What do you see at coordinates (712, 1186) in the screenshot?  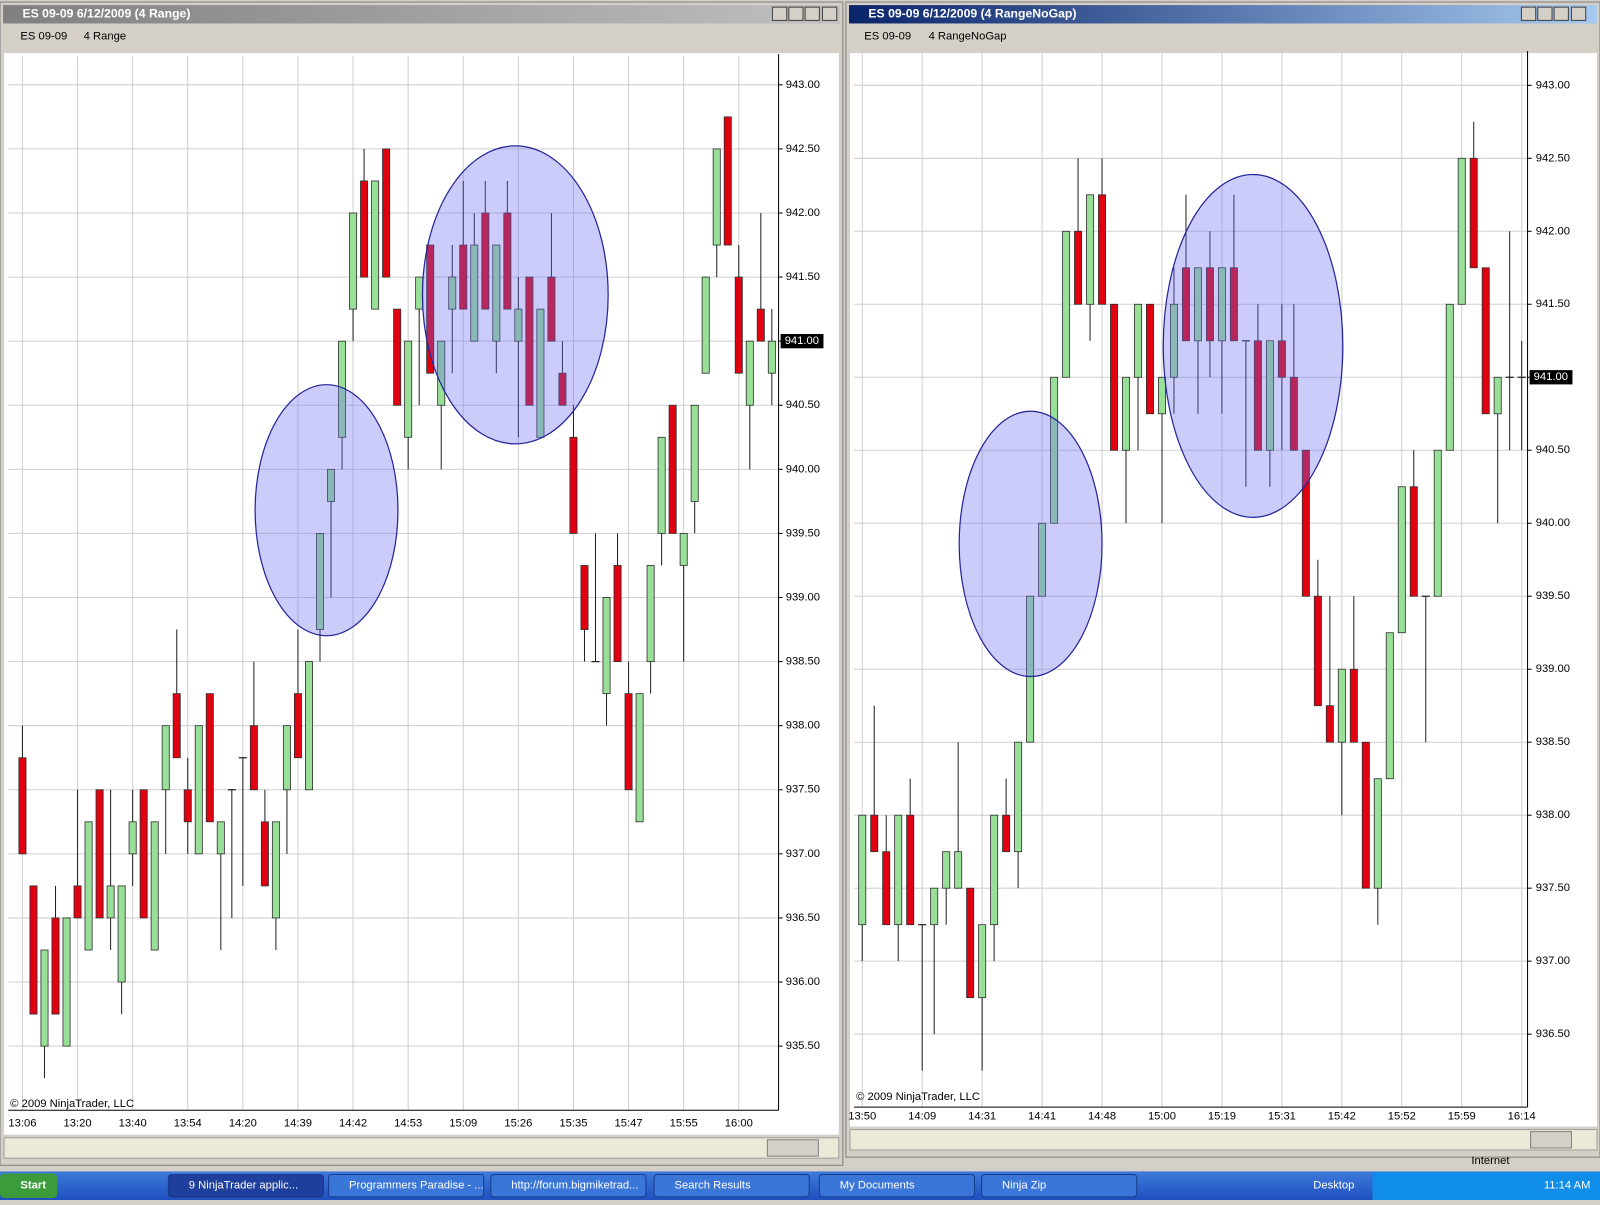 I see `task-button-label: Search Results` at bounding box center [712, 1186].